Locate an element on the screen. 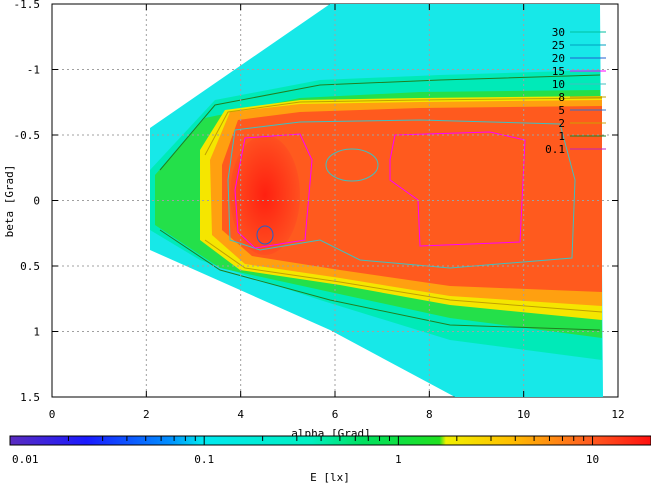 The height and width of the screenshot is (486, 651). colorbar-ticks: 0.01 0.1 1 10 is located at coordinates (330, 451).